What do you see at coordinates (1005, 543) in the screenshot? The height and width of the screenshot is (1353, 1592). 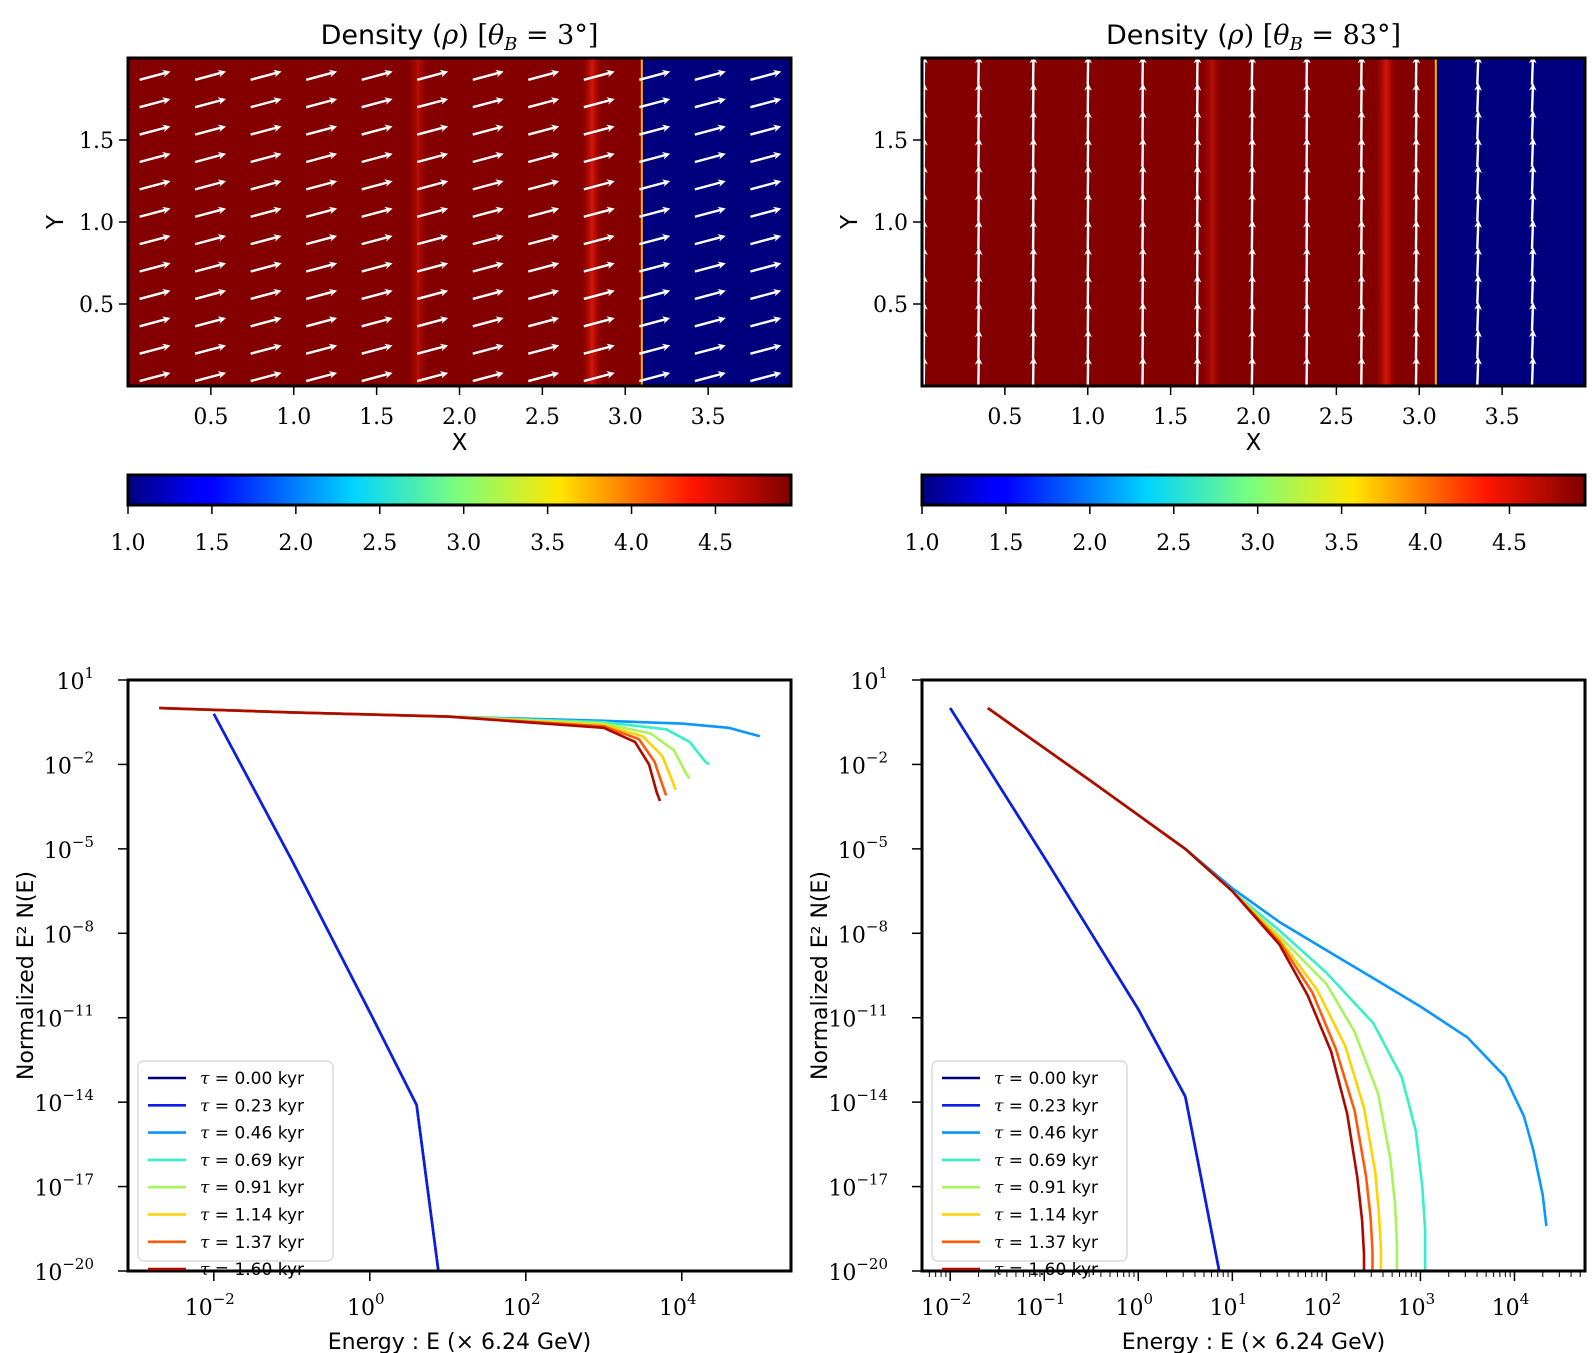 I see `colorbar-tick-label: 1.5` at bounding box center [1005, 543].